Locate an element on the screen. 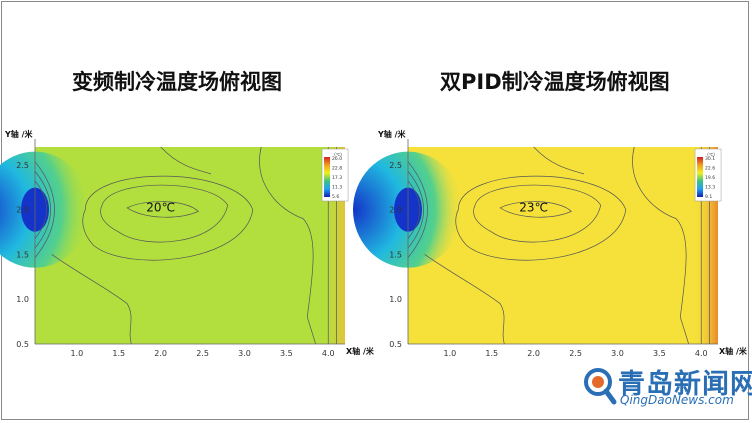 Image resolution: width=752 pixels, height=423 pixels. chart-title-right: 双PID制冷温度场俯视图 is located at coordinates (555, 82).